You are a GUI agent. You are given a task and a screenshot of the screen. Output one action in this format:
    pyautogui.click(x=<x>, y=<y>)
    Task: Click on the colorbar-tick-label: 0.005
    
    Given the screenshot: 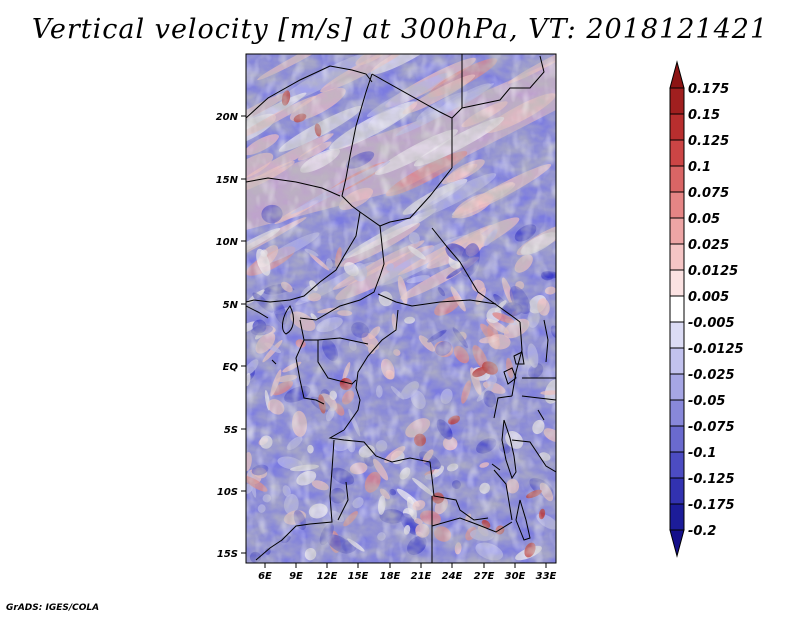 What is the action you would take?
    pyautogui.click(x=708, y=297)
    